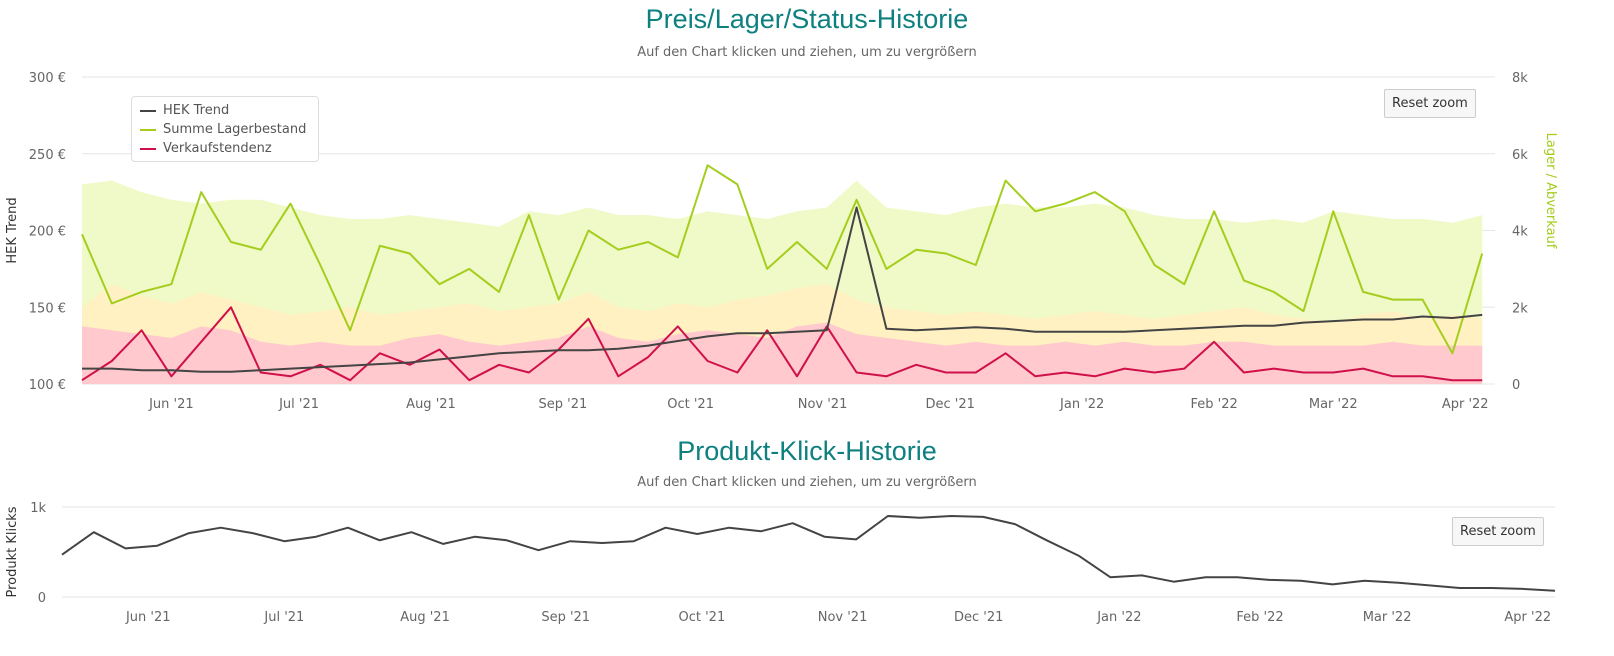  I want to click on legend-item-lagerbestand: Summe Lagerbestand, so click(225, 129).